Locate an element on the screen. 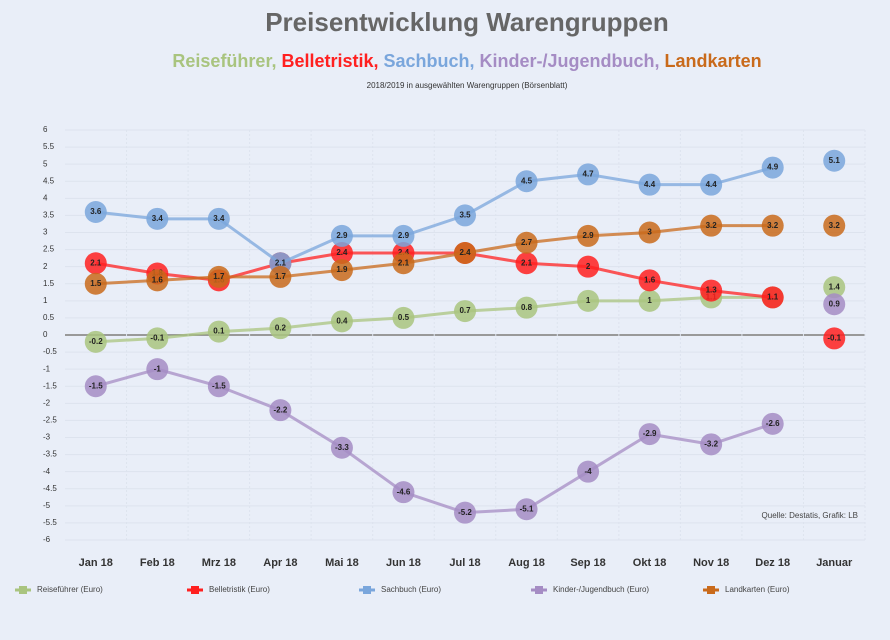 This screenshot has height=640, width=890. y-tick-label: 0.5 is located at coordinates (49, 317).